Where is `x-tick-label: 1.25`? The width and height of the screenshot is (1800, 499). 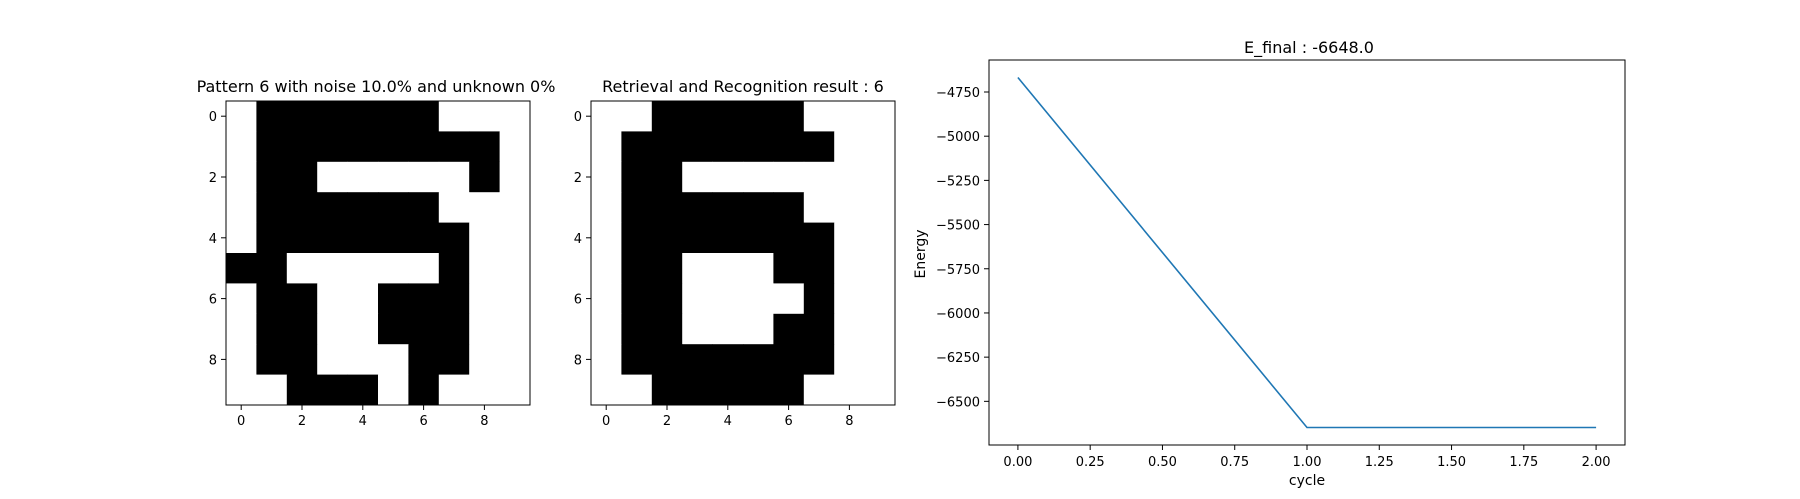
x-tick-label: 1.25 is located at coordinates (1379, 462).